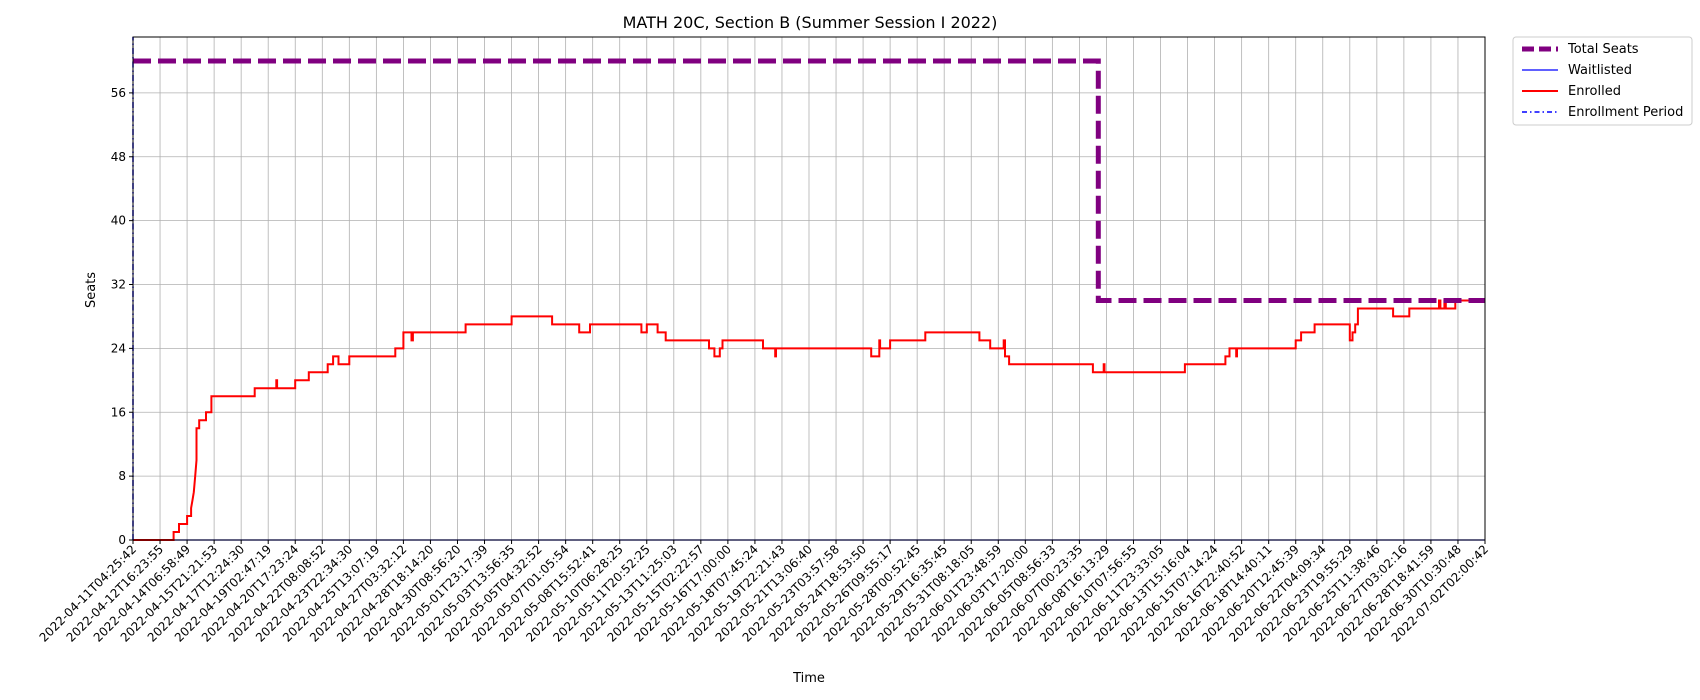 This screenshot has height=700, width=1700. I want to click on y-tick-label: 16, so click(118, 412).